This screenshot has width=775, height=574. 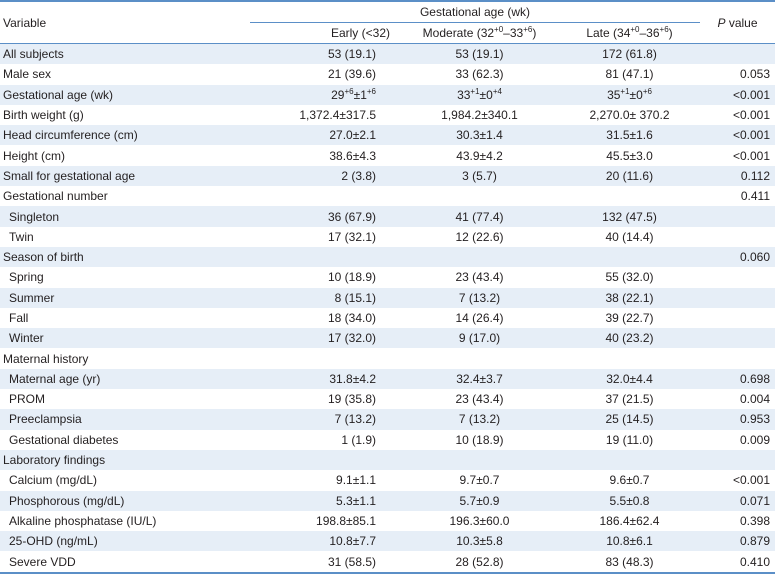 I want to click on table-row: Singleton 36 (67.9) 41 (77.4) 132 (47.5), so click(x=387, y=216).